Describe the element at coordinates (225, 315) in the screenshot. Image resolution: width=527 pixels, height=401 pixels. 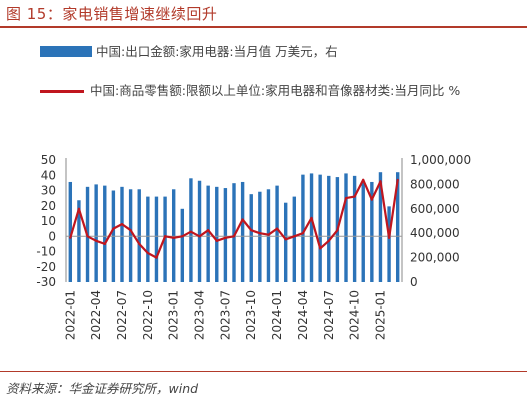
I see `x-tick-label: 2023-07` at that location.